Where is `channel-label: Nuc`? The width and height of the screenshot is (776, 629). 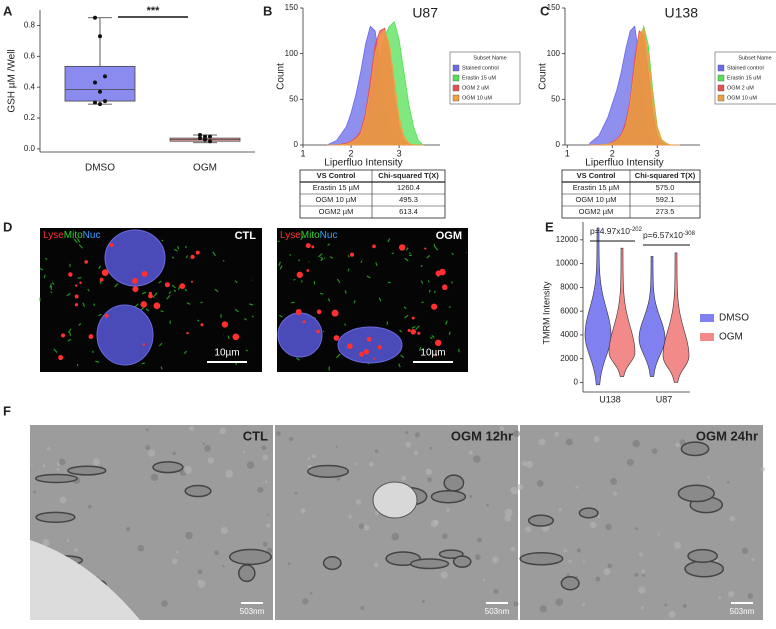
channel-label: Nuc is located at coordinates (92, 235).